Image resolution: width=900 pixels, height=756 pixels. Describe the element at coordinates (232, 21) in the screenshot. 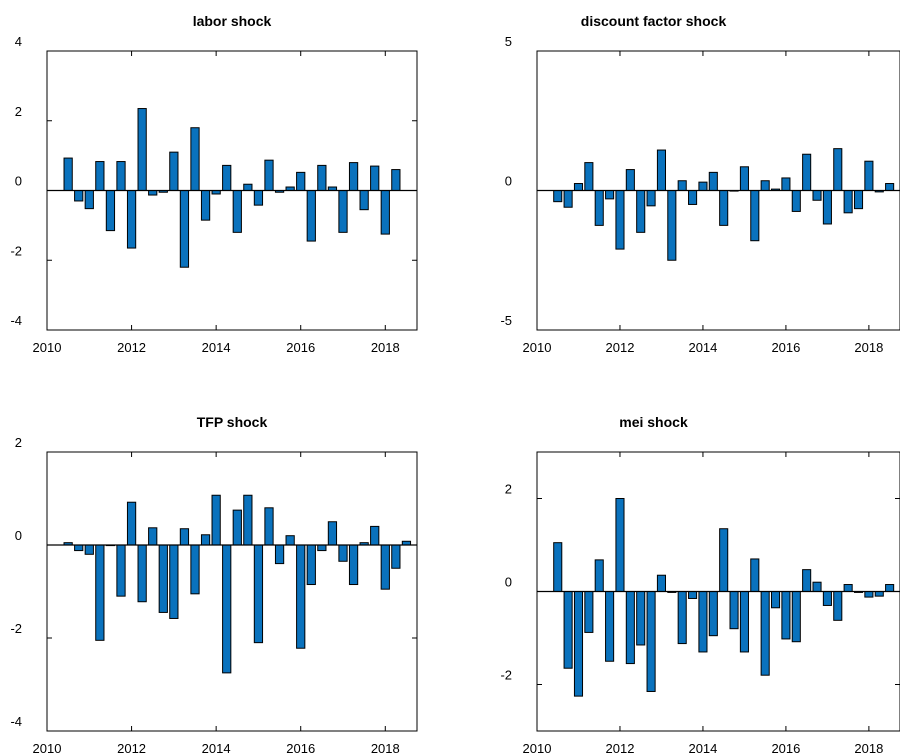

I see `chart-title: labor shock` at that location.